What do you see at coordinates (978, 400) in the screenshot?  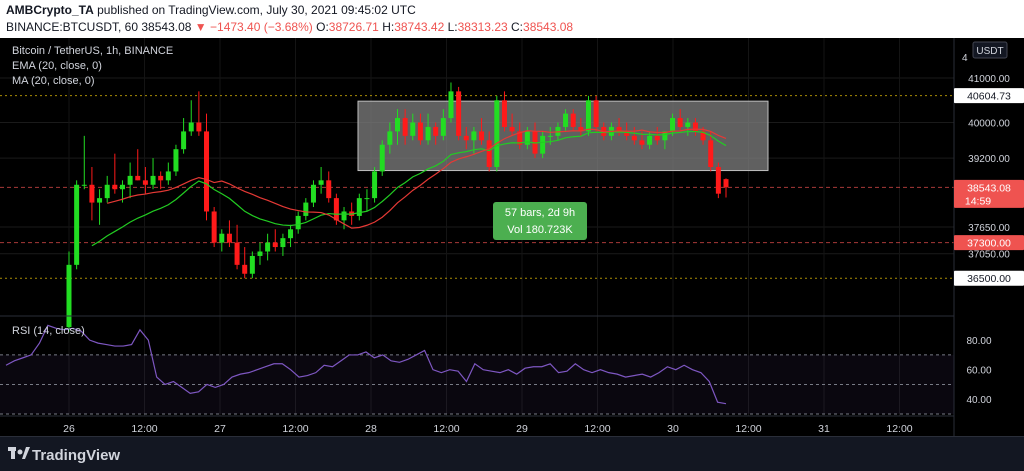 I see `rsi-tick-label: 40.00` at bounding box center [978, 400].